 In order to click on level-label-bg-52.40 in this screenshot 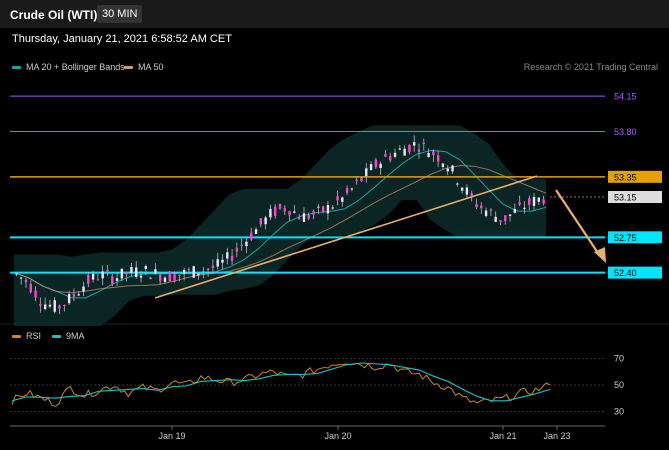, I will do `click(635, 272)`.